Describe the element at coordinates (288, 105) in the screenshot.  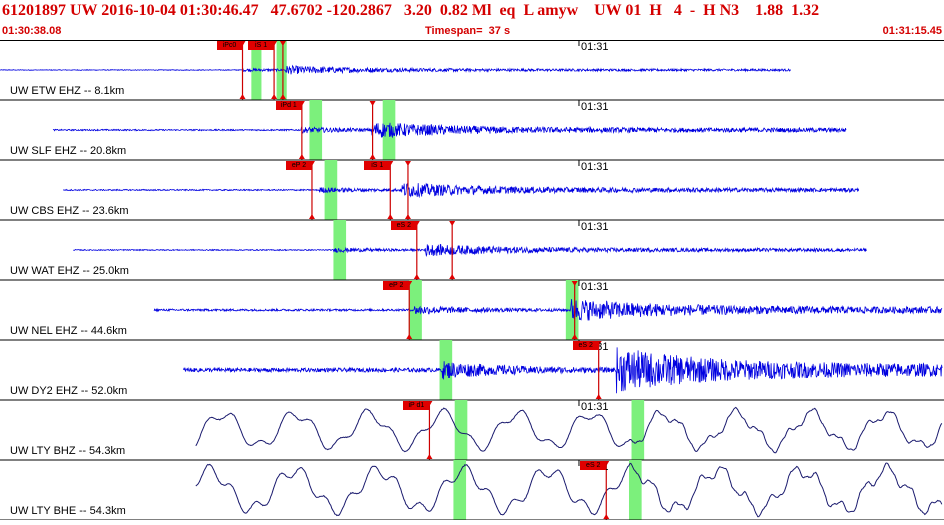
I see `phase-pick-tag: iPd 1` at that location.